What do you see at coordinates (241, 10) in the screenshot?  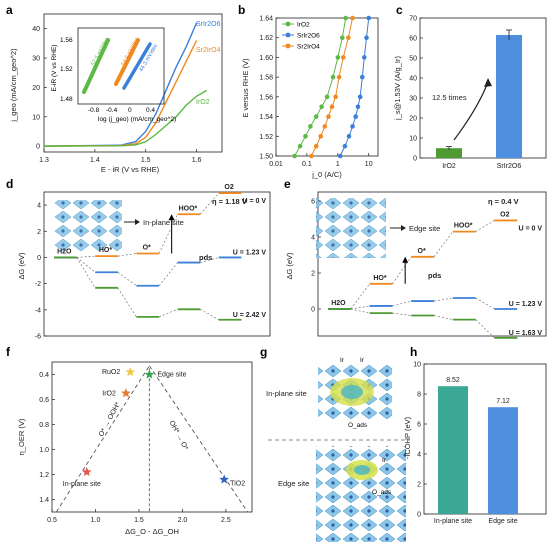 I see `panel-b-label: b` at bounding box center [241, 10].